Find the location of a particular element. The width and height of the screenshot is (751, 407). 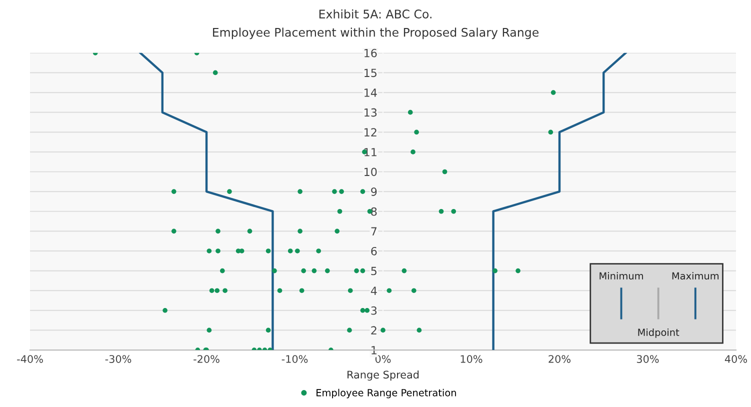

x-tick-label: 40% is located at coordinates (735, 359).